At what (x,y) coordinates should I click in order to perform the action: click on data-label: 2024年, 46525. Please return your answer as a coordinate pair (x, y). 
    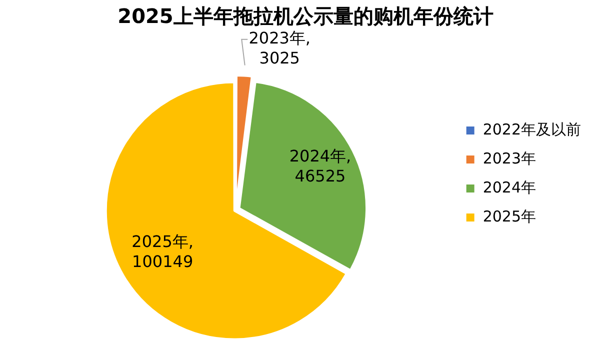
    Looking at the image, I should click on (320, 166).